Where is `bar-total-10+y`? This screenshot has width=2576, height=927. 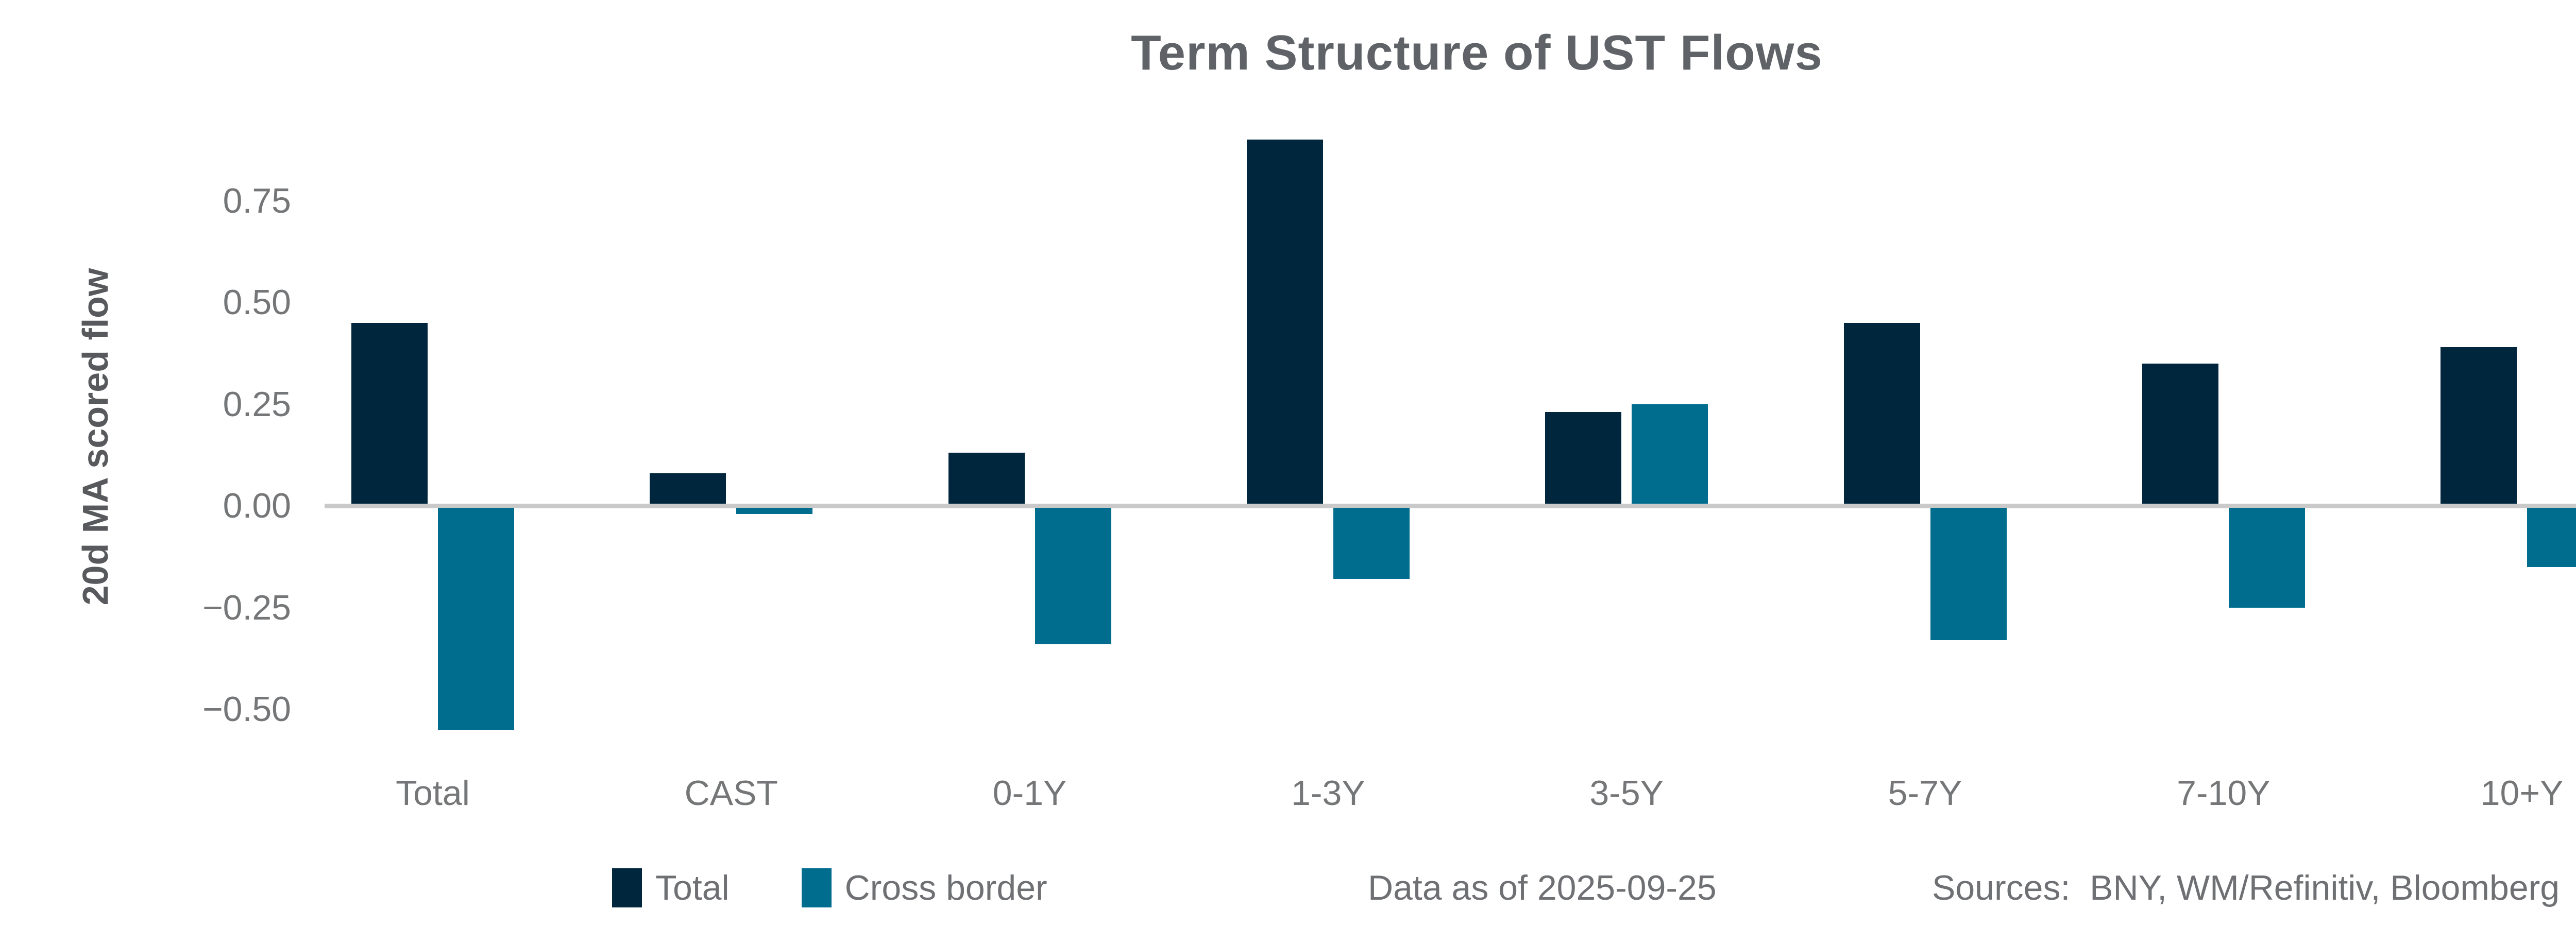 bar-total-10+y is located at coordinates (2479, 426).